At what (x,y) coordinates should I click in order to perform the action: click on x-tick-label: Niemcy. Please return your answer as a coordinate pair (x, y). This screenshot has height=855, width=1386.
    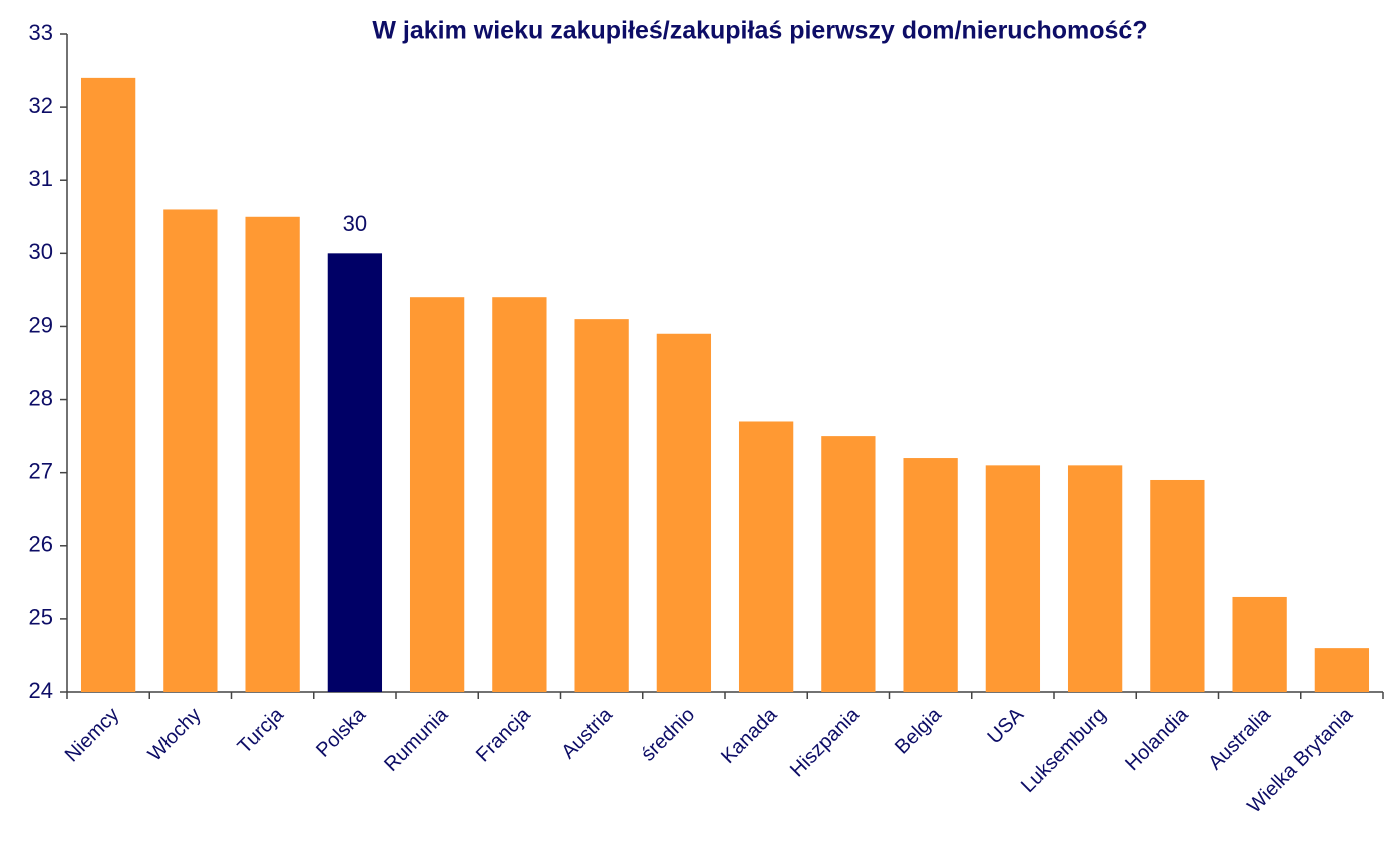
    Looking at the image, I should click on (92, 735).